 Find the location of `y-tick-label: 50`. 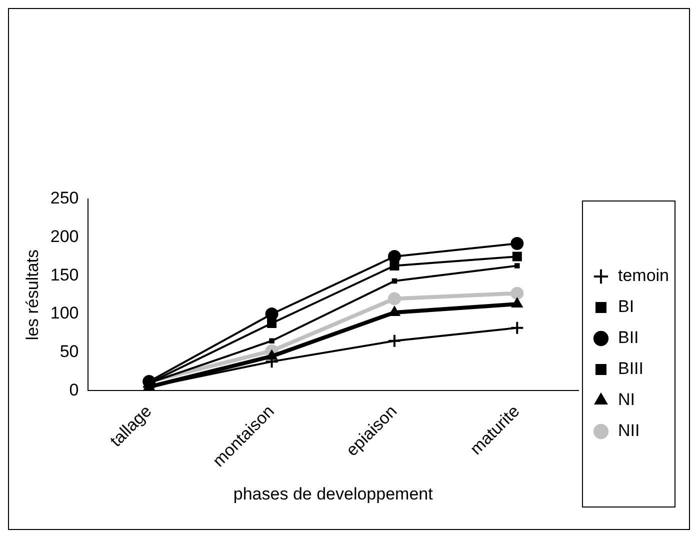

y-tick-label: 50 is located at coordinates (69, 352).